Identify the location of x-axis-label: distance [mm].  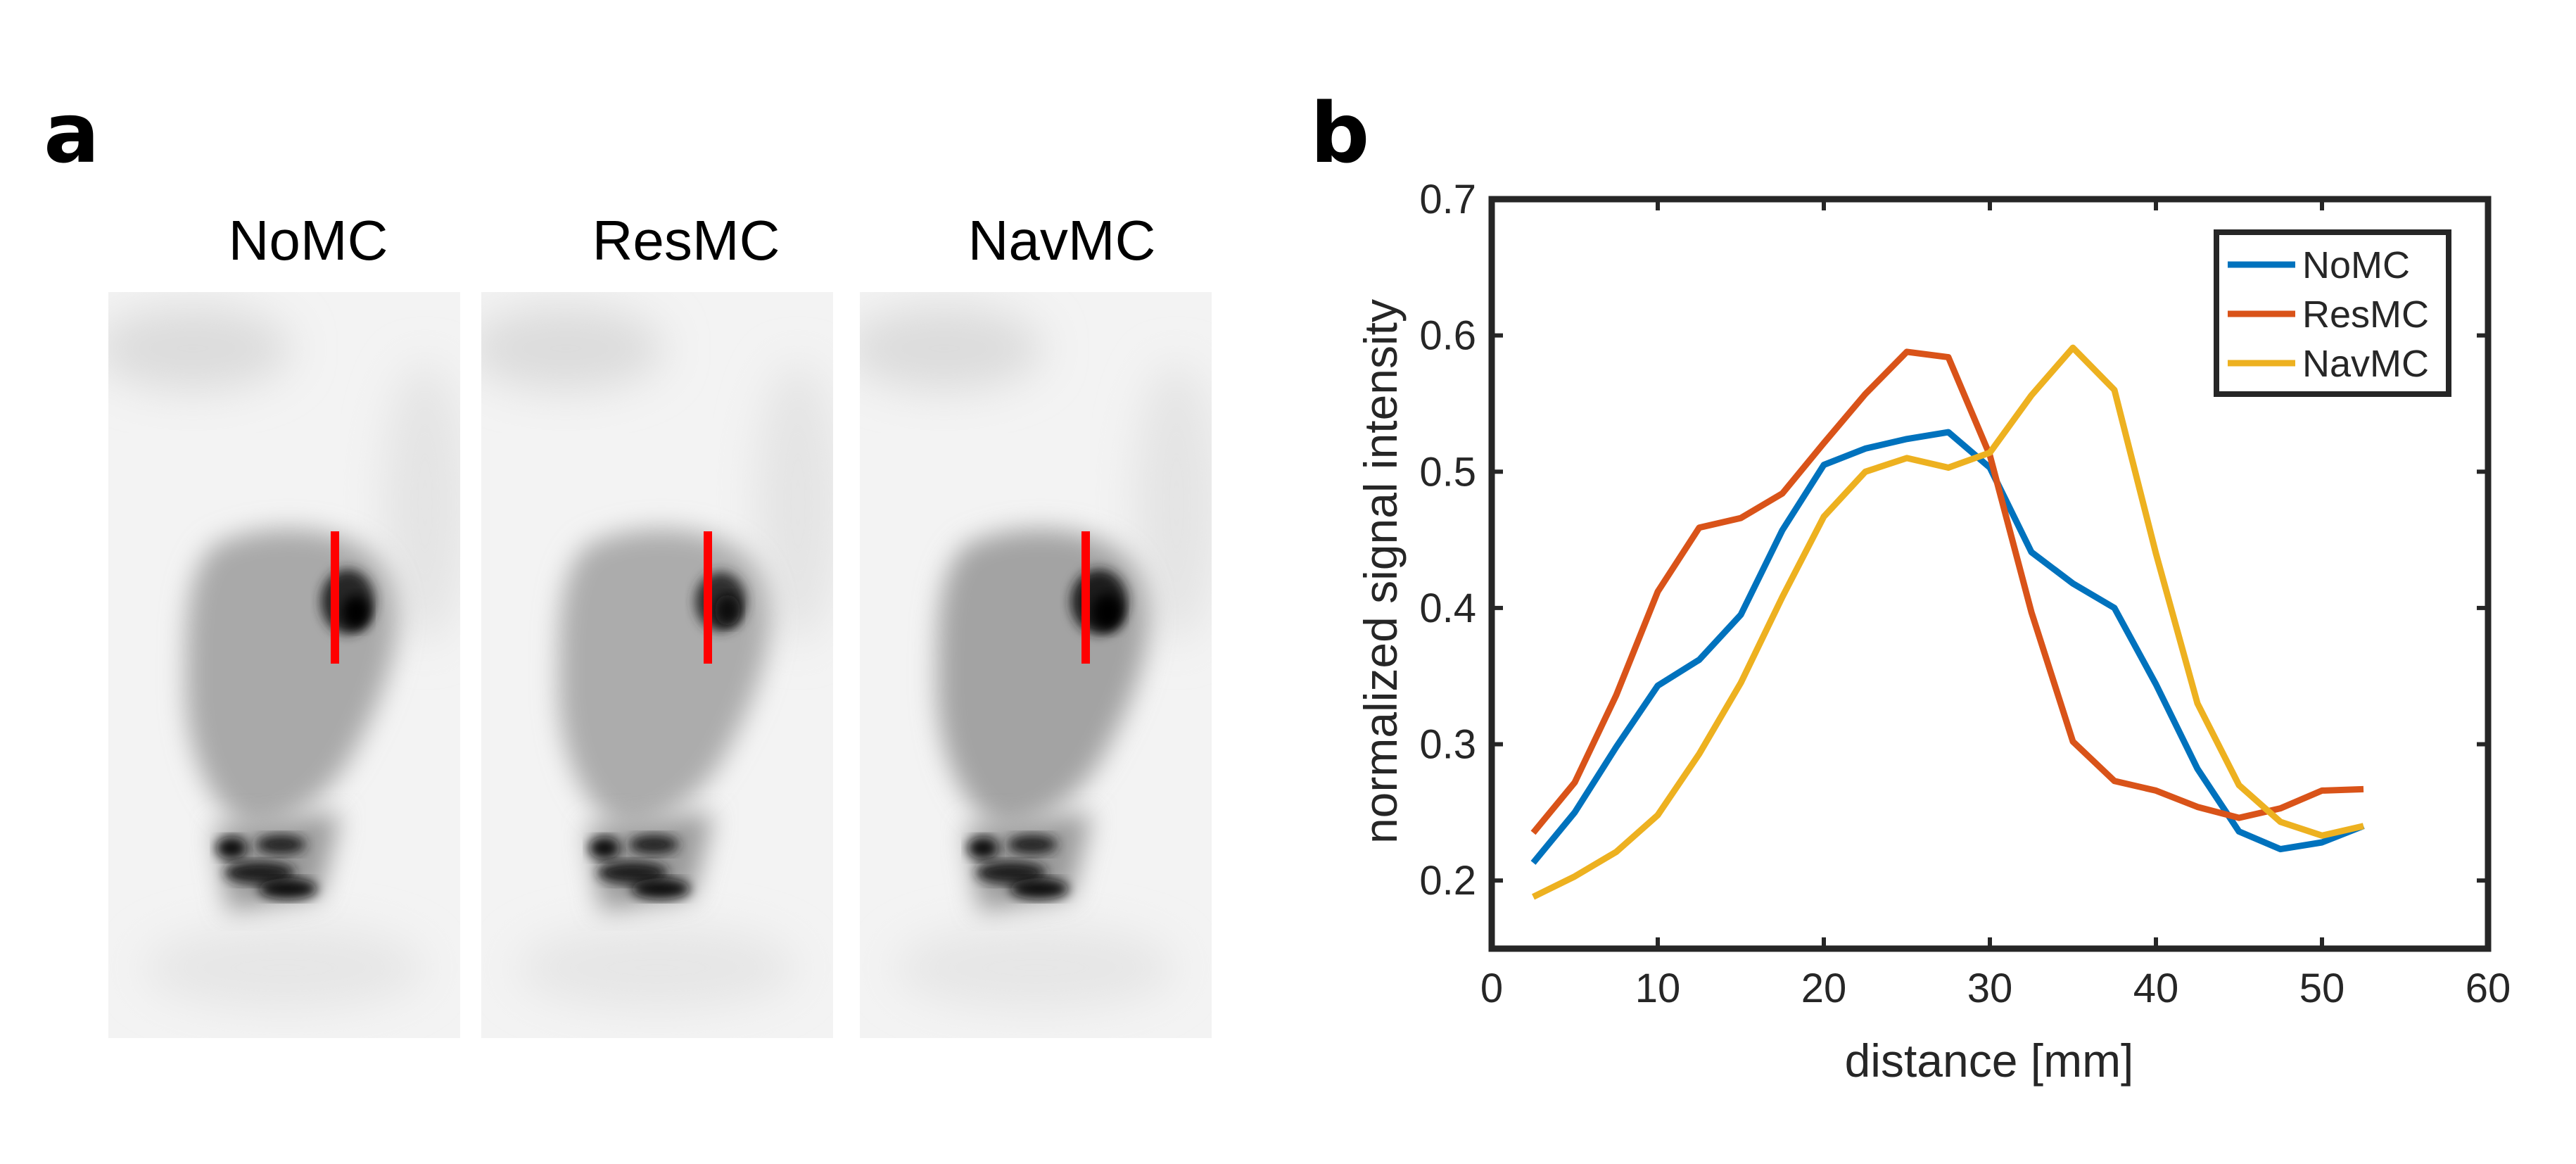
(1989, 1061).